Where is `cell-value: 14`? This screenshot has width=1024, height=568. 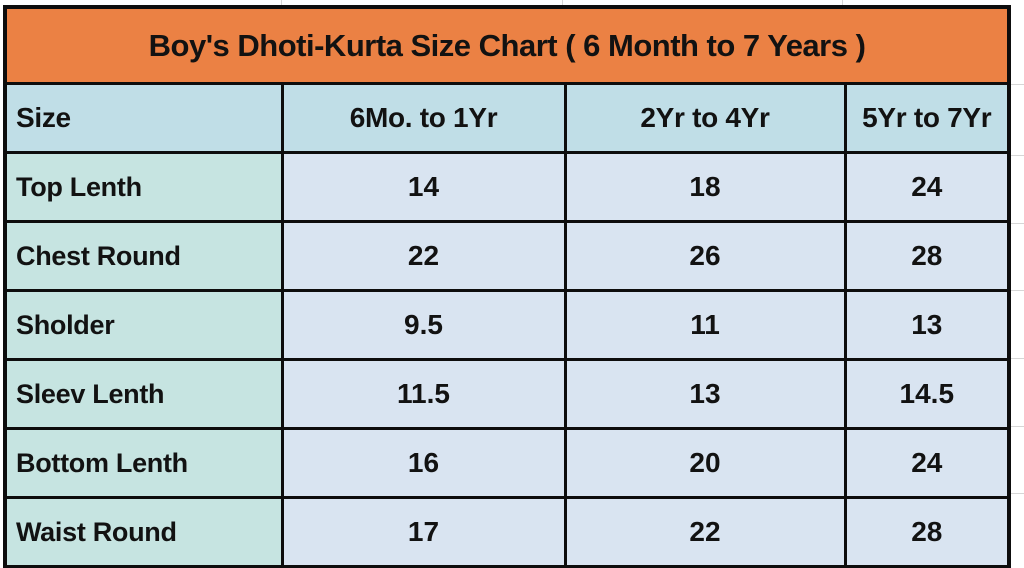
cell-value: 14 is located at coordinates (423, 187).